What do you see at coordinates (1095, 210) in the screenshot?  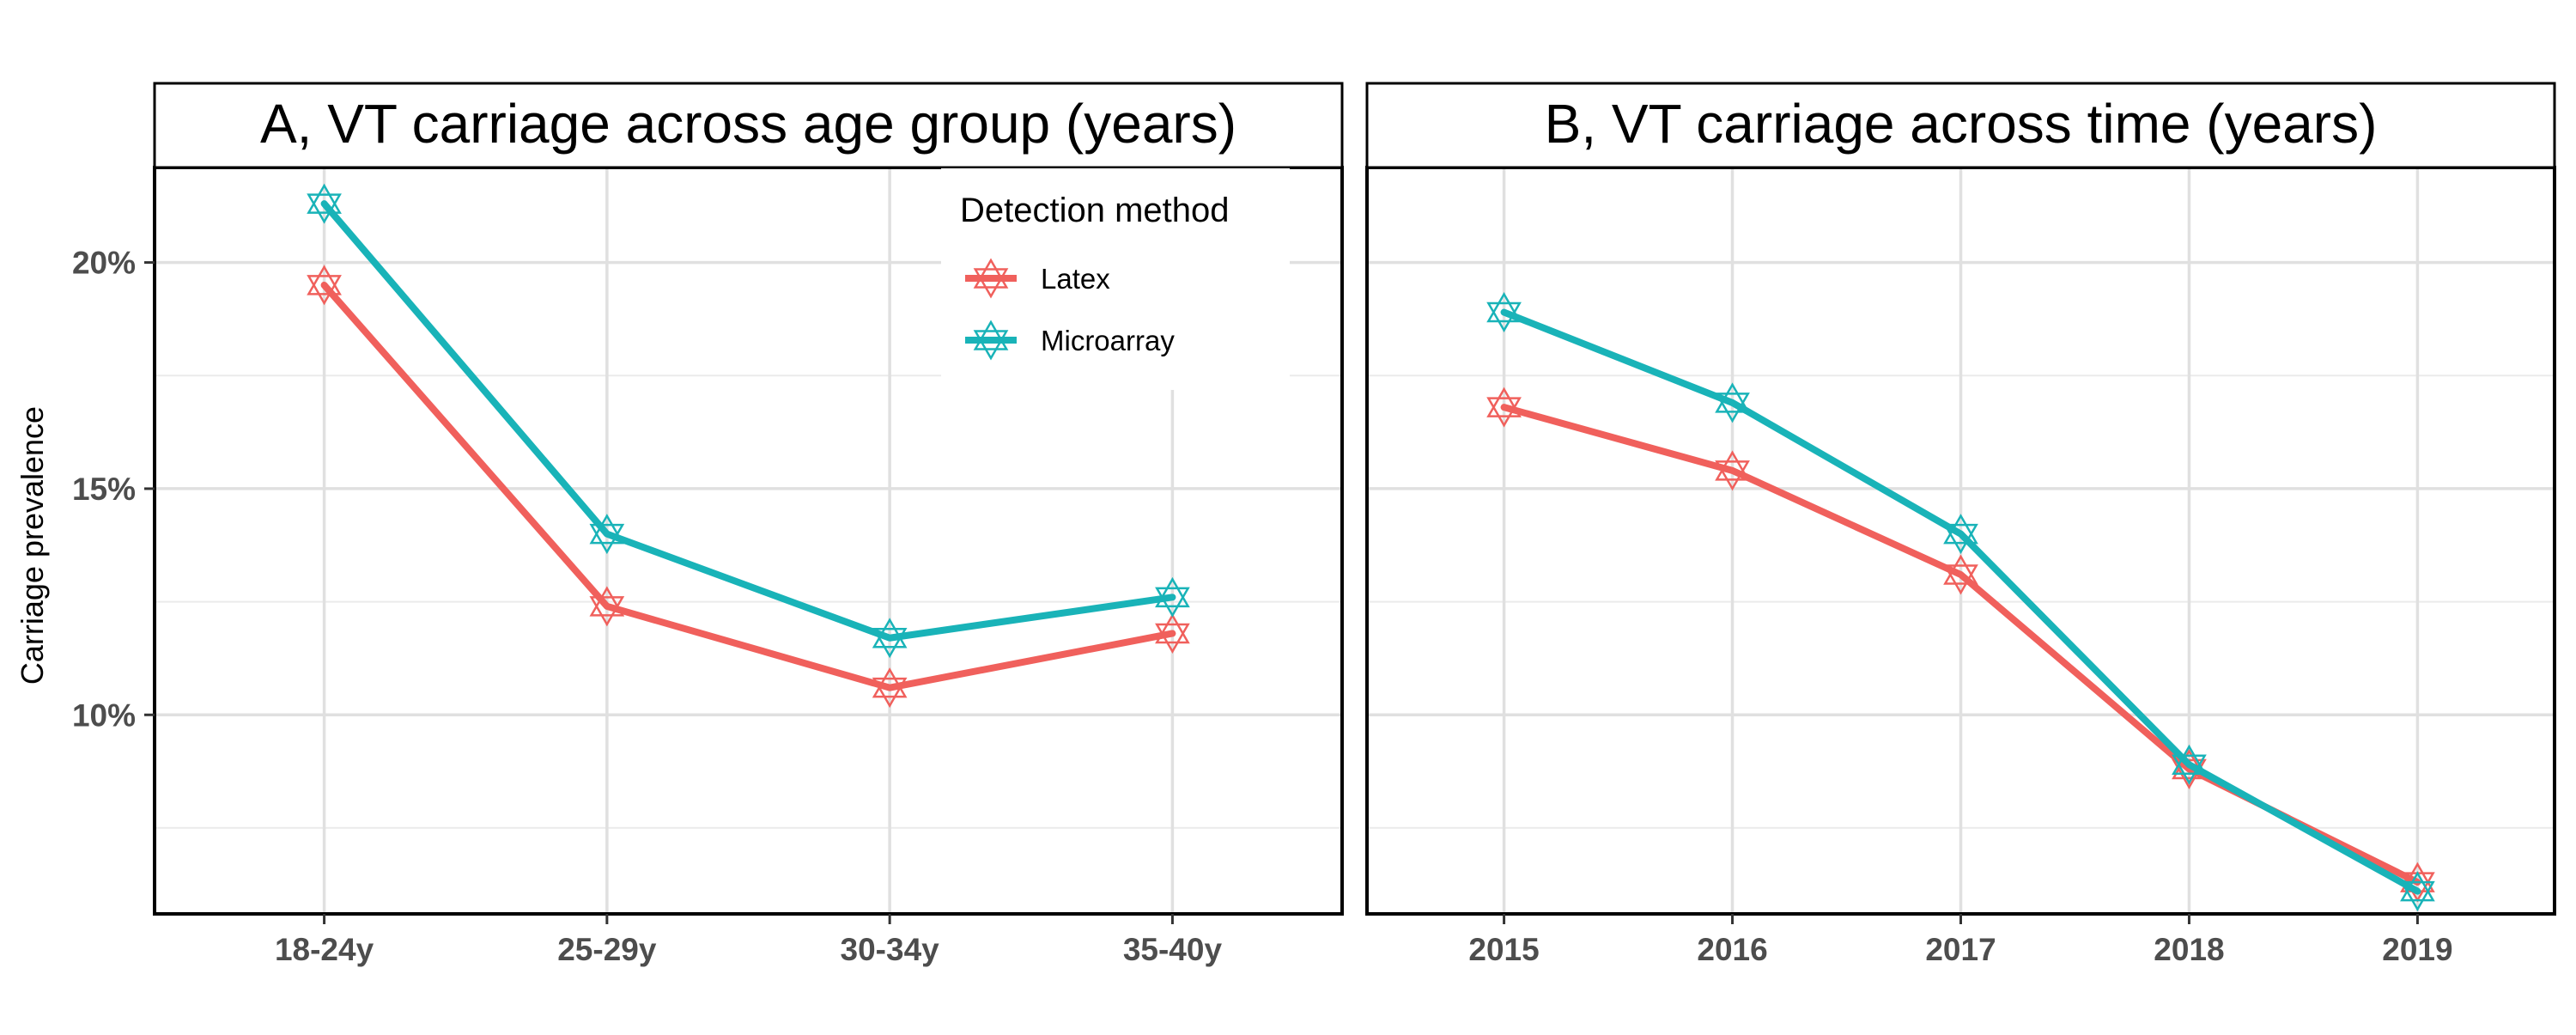 I see `legend-title: Detection method` at bounding box center [1095, 210].